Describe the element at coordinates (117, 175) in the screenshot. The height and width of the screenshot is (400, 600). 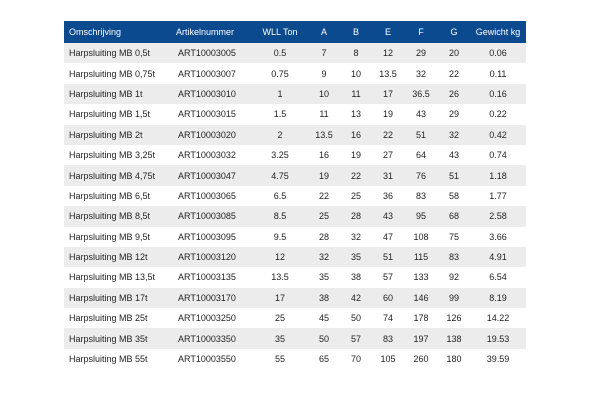
I see `cell-omschrijving: Harpsluiting MB 4,75t` at that location.